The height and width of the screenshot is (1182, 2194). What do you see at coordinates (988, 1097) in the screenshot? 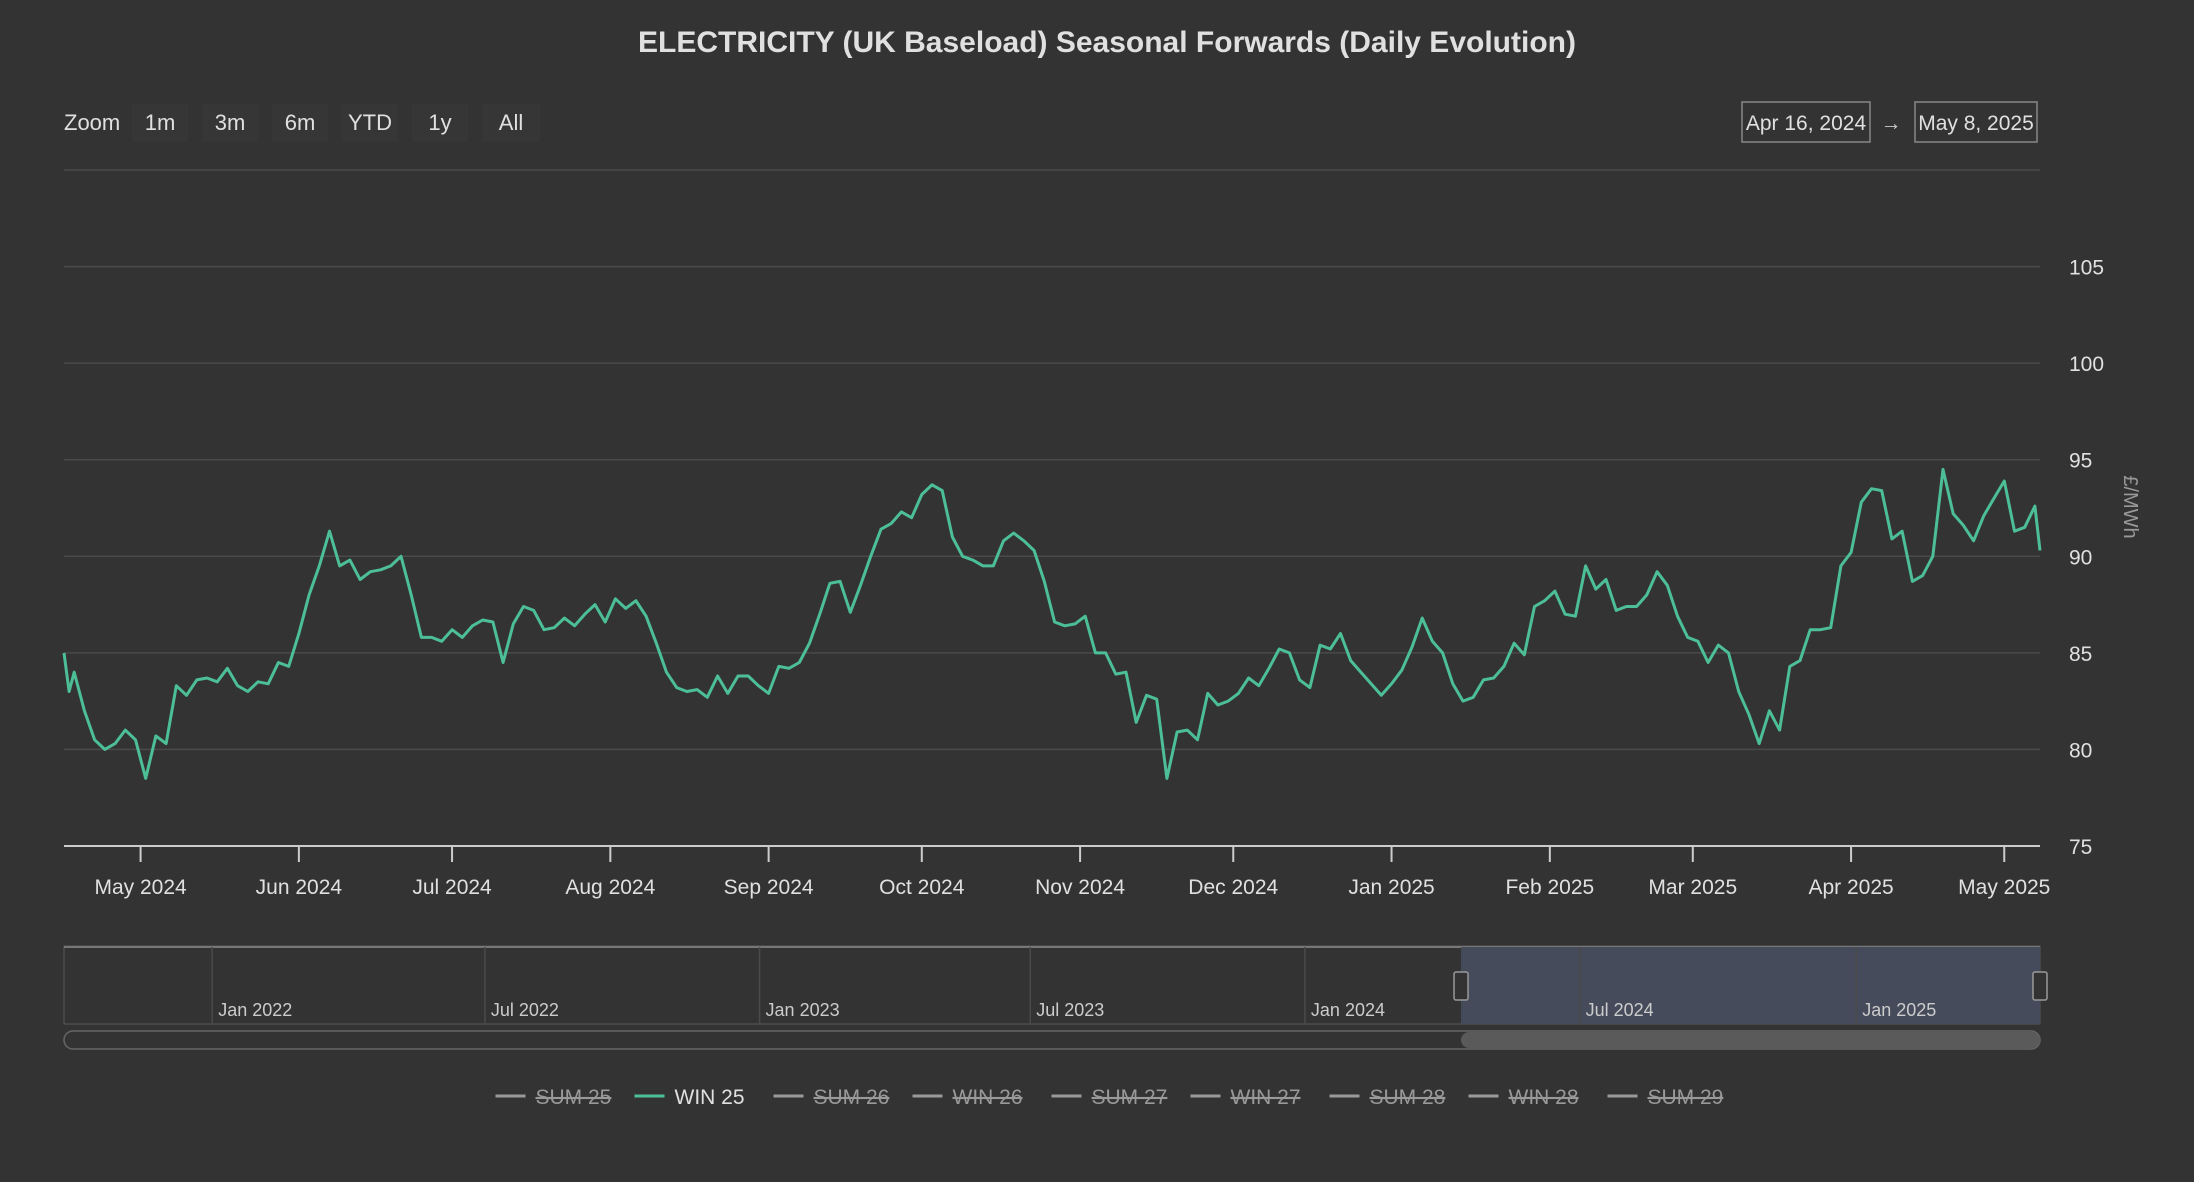
I see `legend-label: WIN 26` at bounding box center [988, 1097].